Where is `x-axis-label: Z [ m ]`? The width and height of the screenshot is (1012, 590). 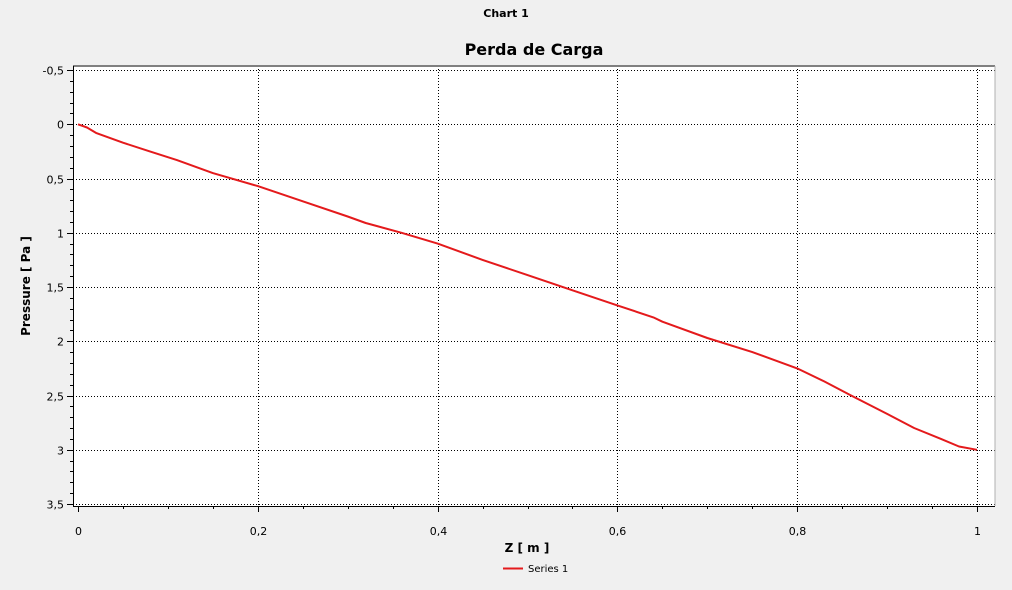 x-axis-label: Z [ m ] is located at coordinates (527, 548).